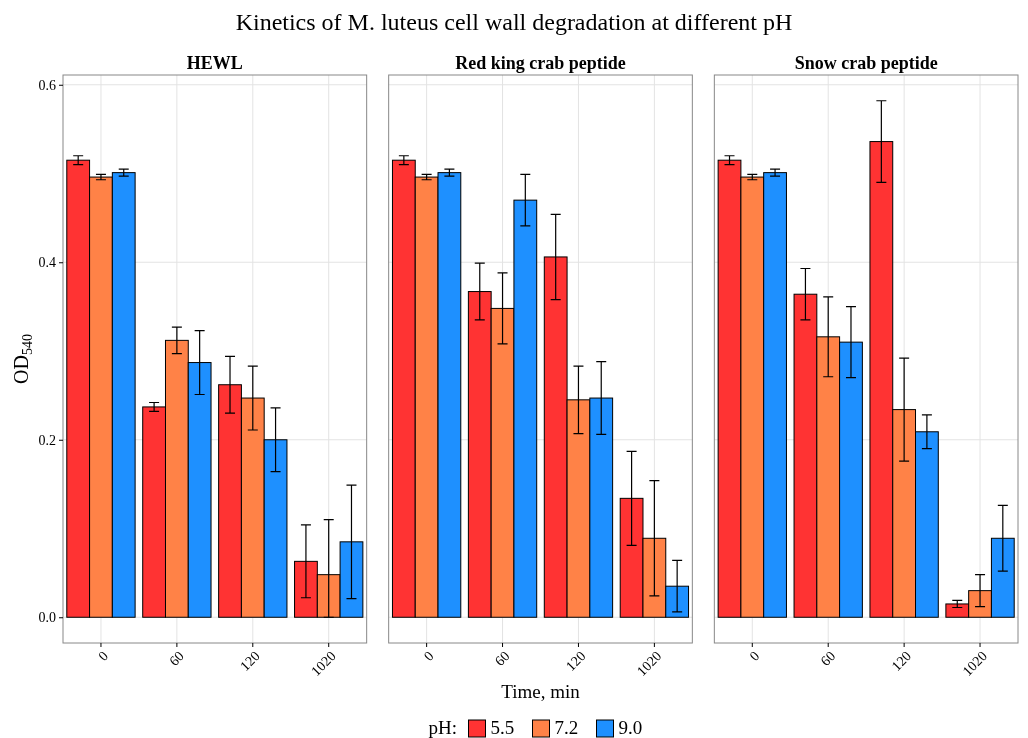  Describe the element at coordinates (47, 440) in the screenshot. I see `y-tick-label: 0.2` at that location.